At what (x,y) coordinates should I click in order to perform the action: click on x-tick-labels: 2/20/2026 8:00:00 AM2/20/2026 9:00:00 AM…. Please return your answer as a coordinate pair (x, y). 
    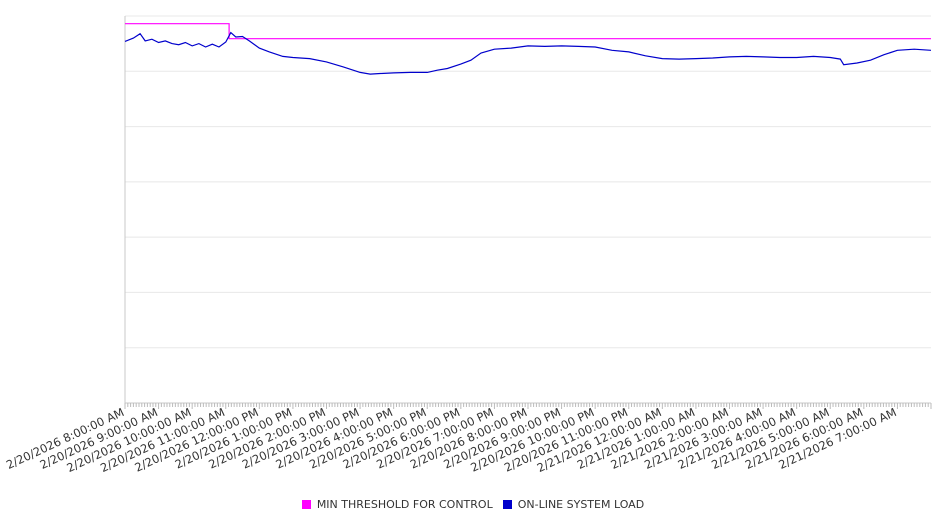
    Looking at the image, I should click on (451, 440).